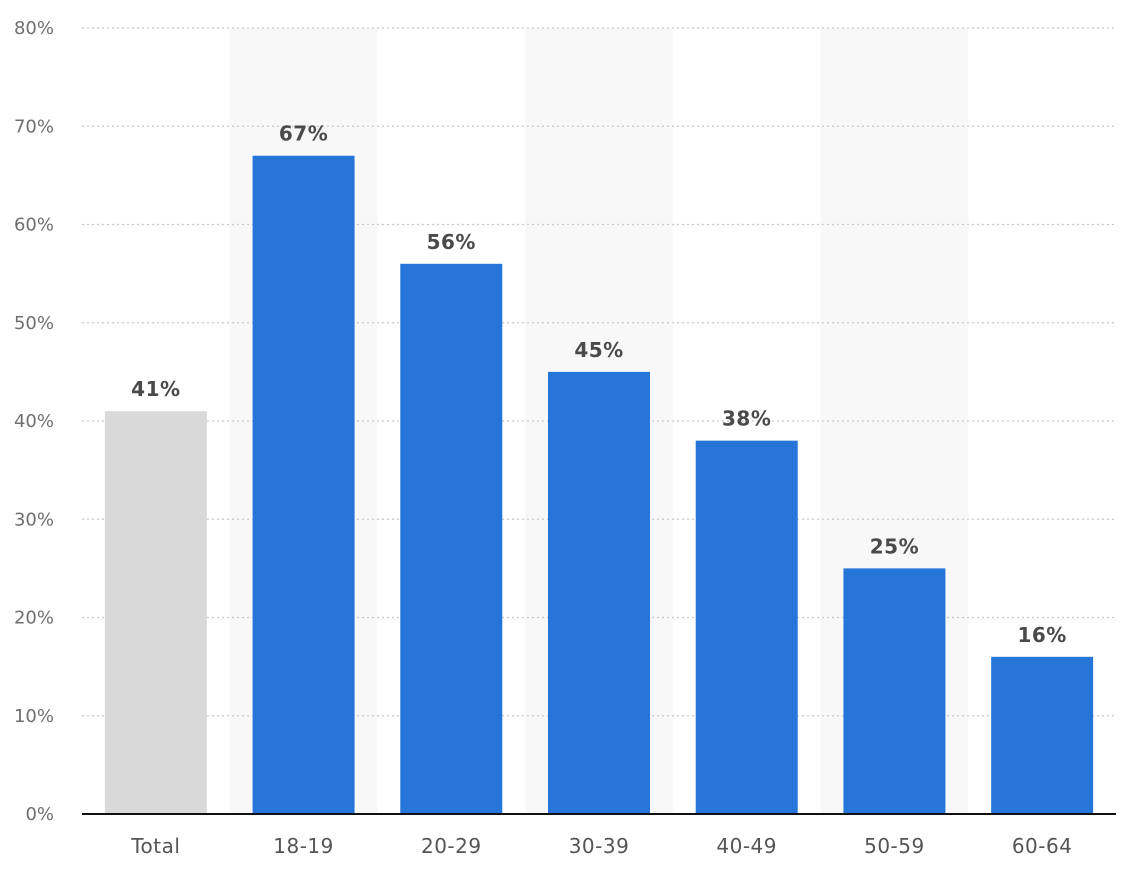  I want to click on bar-value-label: 45%, so click(598, 350).